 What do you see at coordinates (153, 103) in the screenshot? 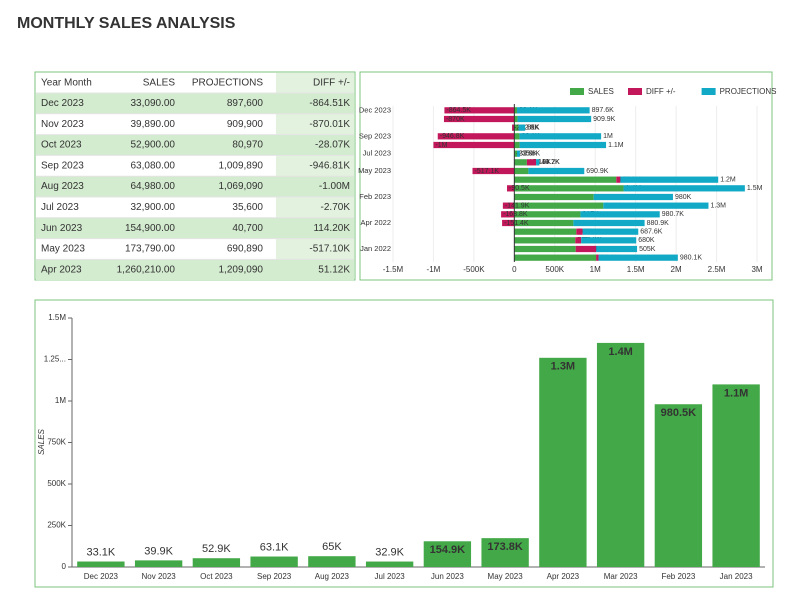
I see `table-cell: 33,090.00` at bounding box center [153, 103].